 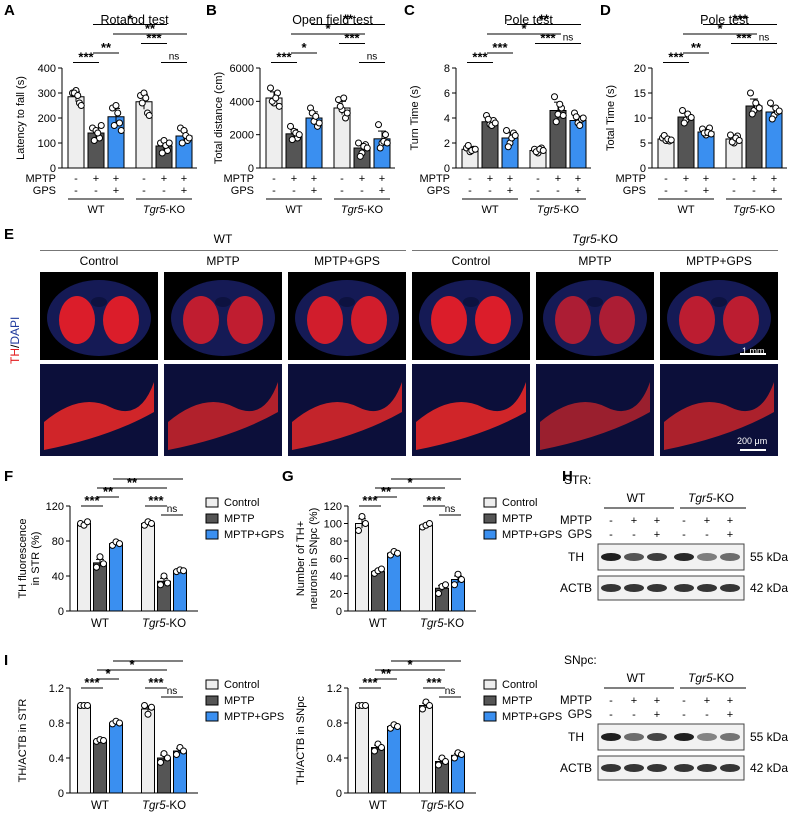 I want to click on chart-title: Pole test, so click(x=724, y=20).